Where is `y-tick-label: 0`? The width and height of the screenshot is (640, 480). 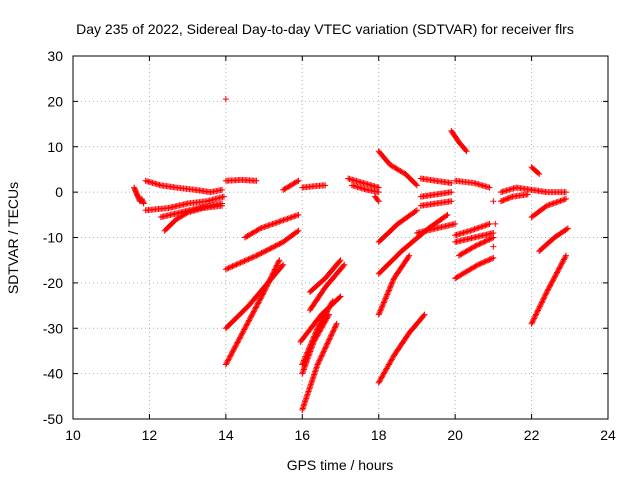
y-tick-label: 0 is located at coordinates (59, 192).